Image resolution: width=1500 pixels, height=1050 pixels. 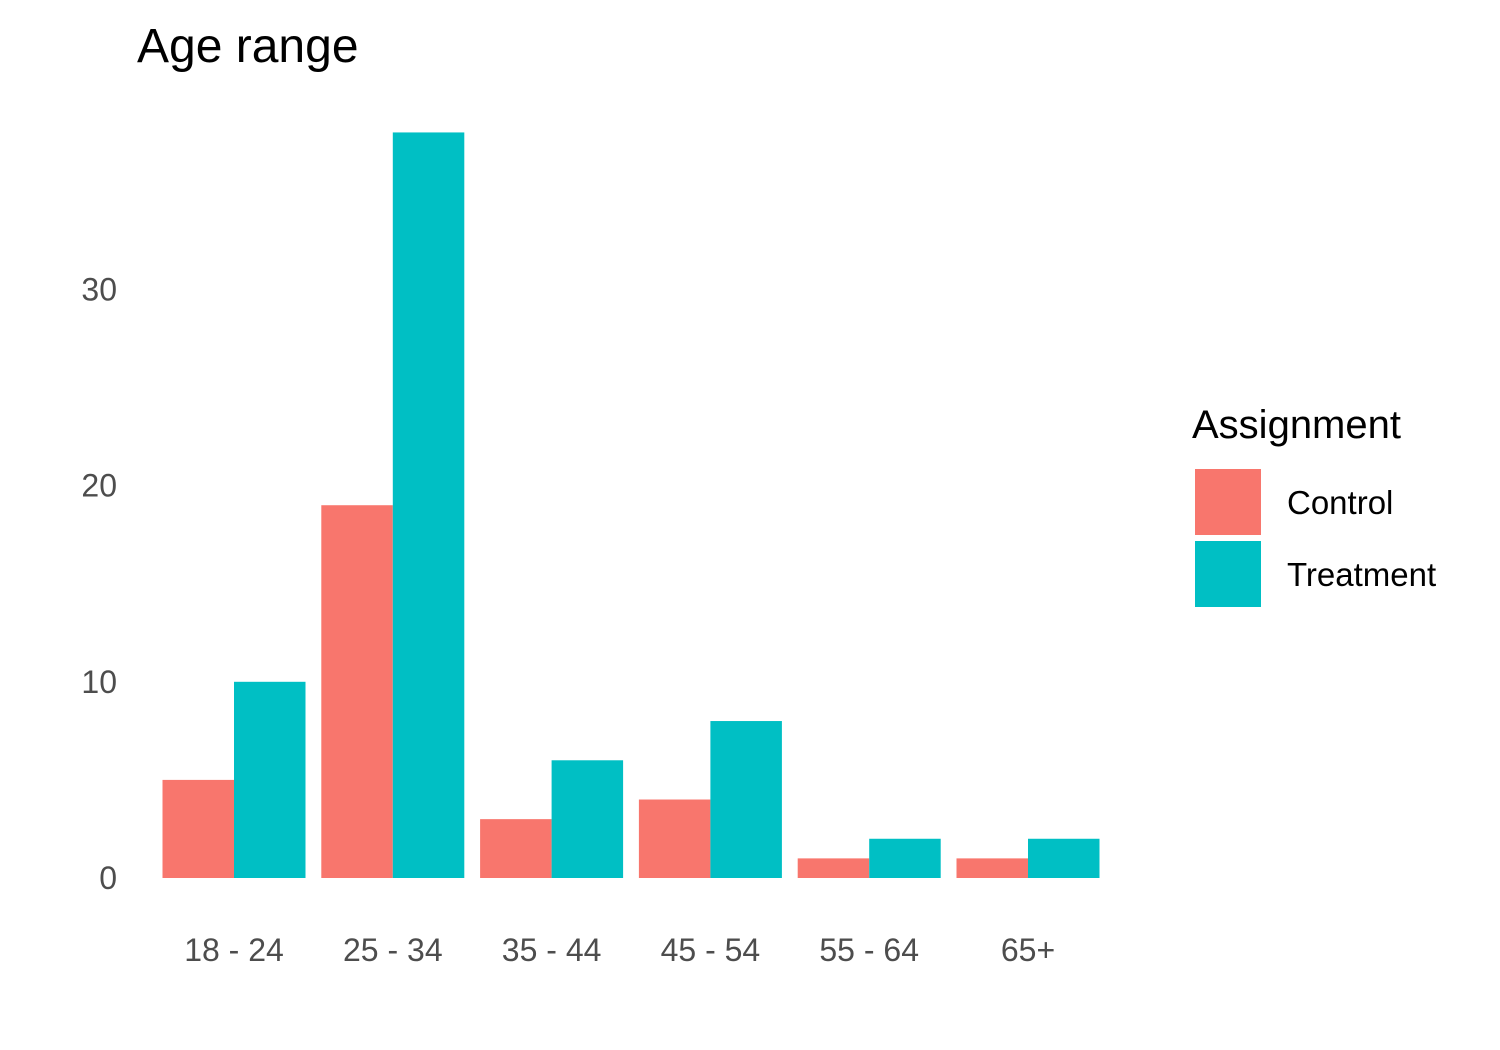 I want to click on legend-label-control: Control, so click(x=1340, y=502).